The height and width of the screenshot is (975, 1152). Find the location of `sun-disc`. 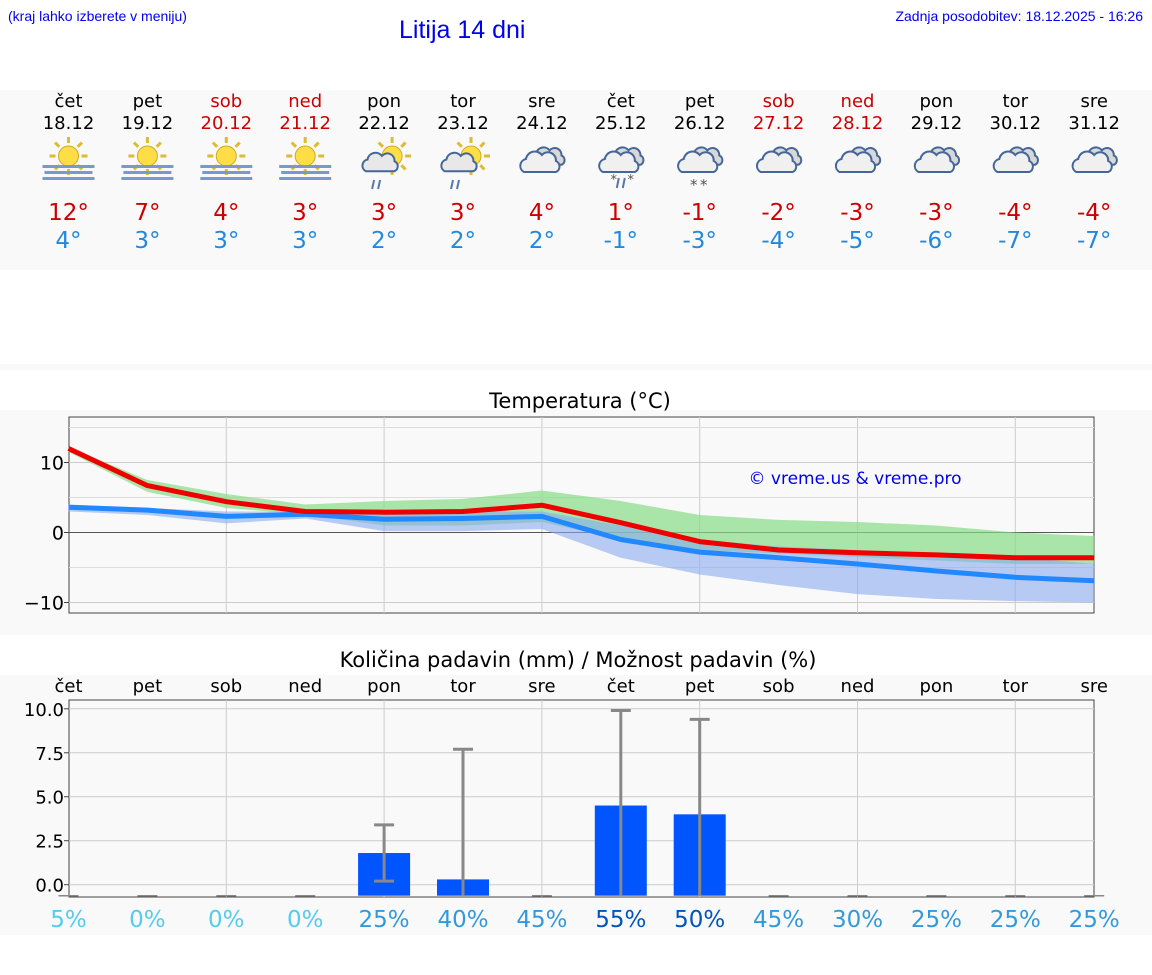

sun-disc is located at coordinates (226, 156).